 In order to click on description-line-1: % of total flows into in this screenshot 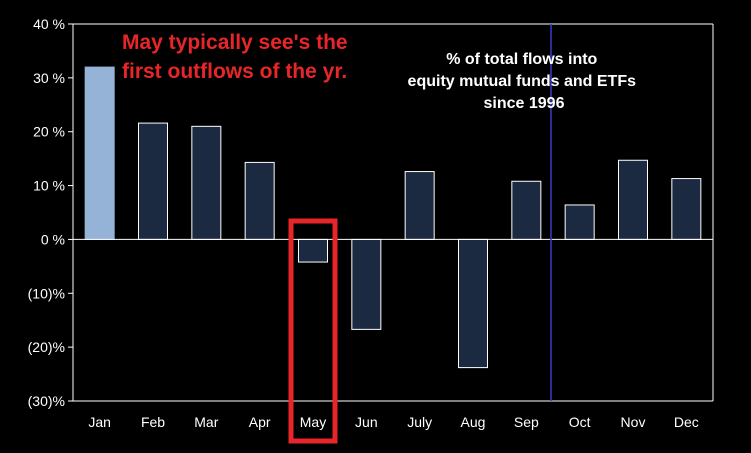, I will do `click(521, 59)`.